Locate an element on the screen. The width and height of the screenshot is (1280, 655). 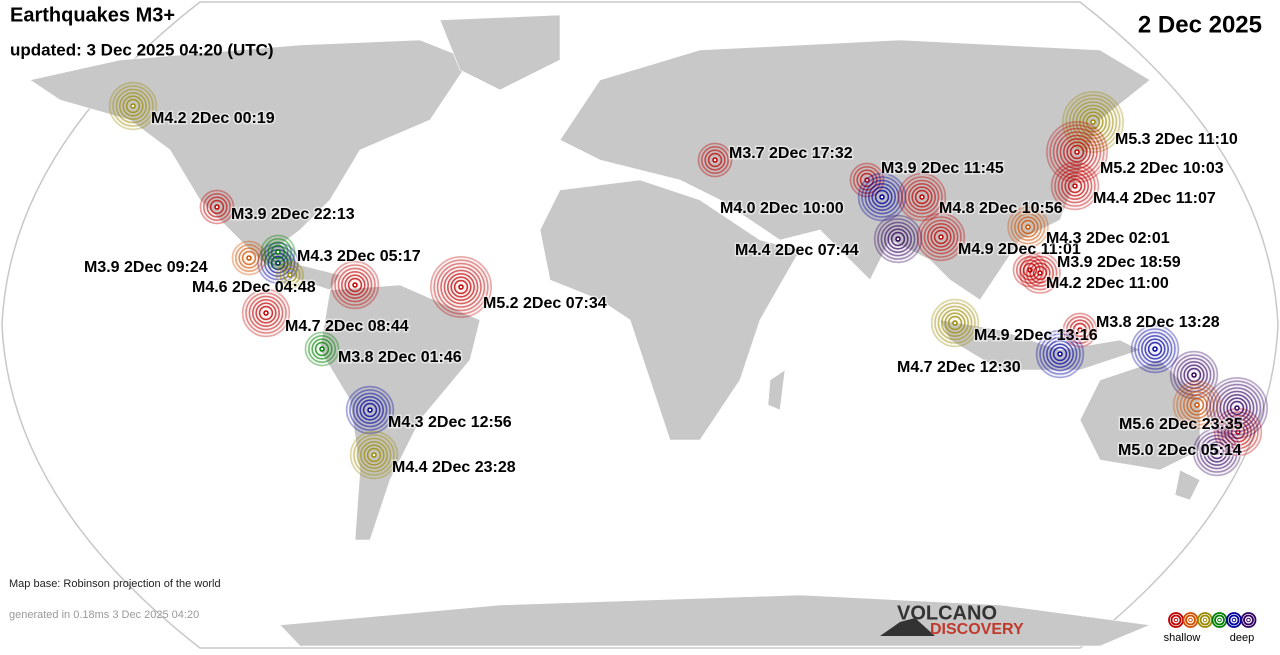
quake-label: M4.7 2Dec 08:44 is located at coordinates (347, 326).